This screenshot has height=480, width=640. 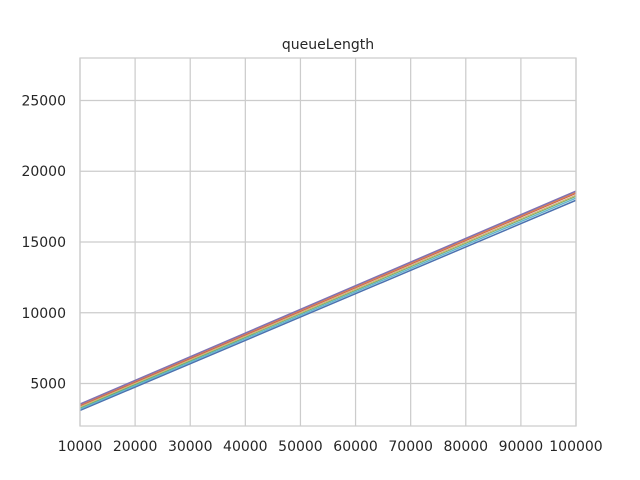 What do you see at coordinates (135, 447) in the screenshot?
I see `x-tick-label: 20000` at bounding box center [135, 447].